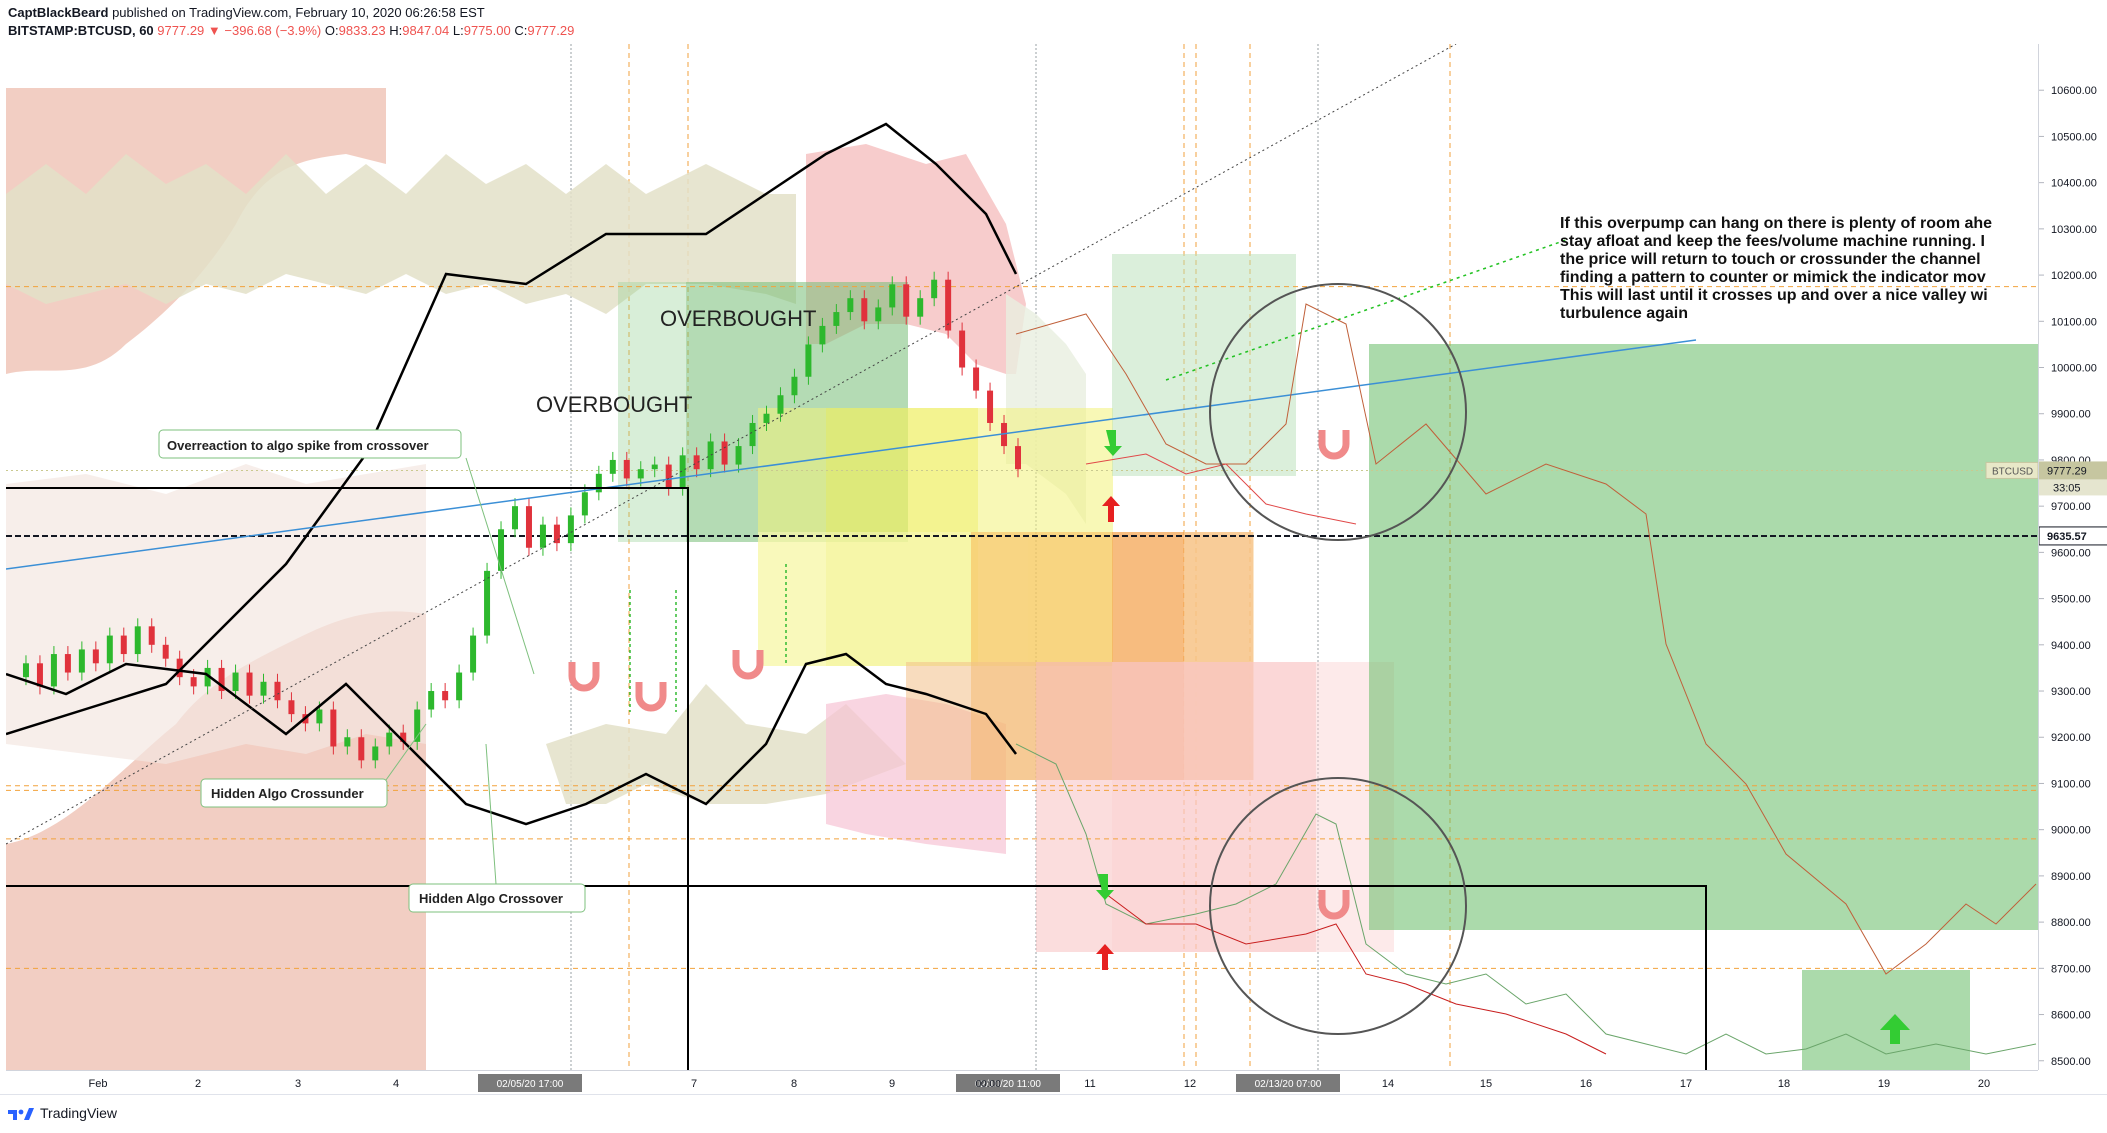 The height and width of the screenshot is (1133, 2107). I want to click on open-value: 9833.23, so click(362, 30).